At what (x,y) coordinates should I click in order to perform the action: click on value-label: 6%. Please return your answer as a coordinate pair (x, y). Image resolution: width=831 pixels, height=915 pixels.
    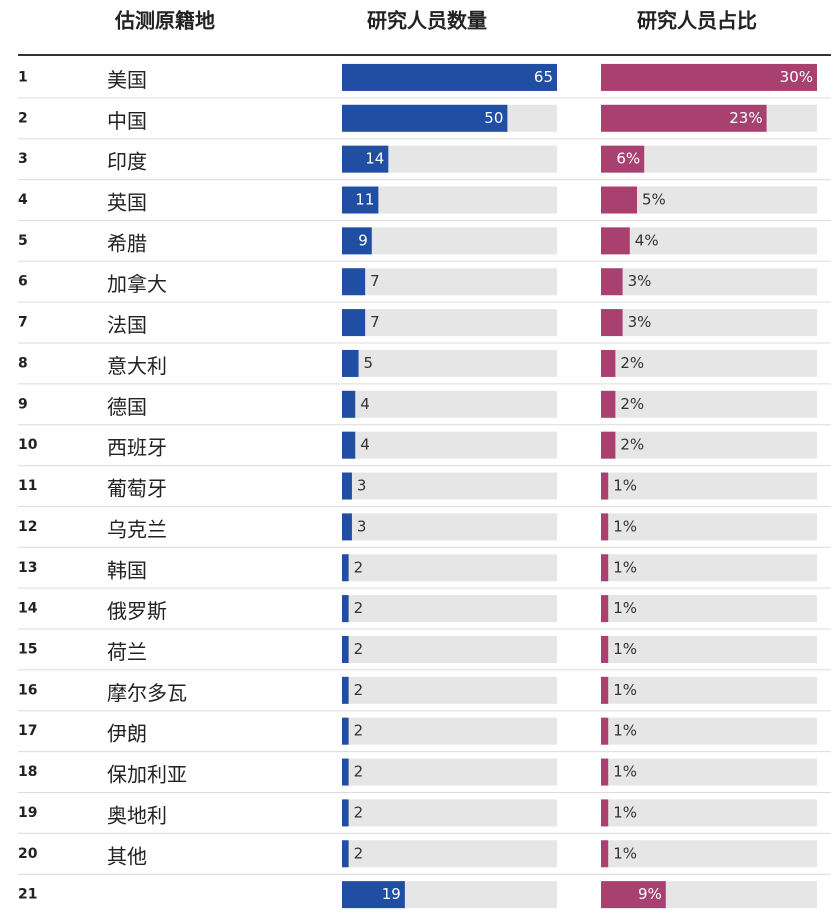
    Looking at the image, I should click on (628, 159).